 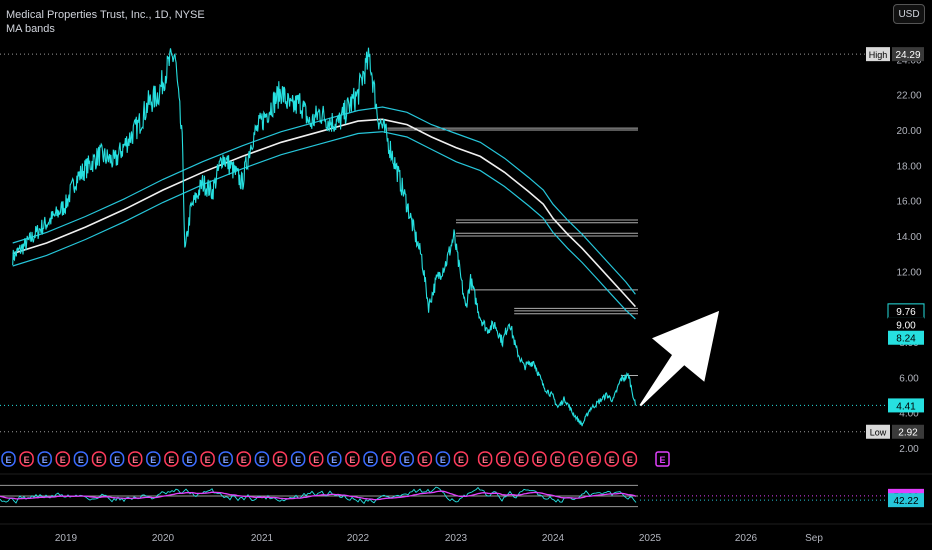 I want to click on earnings-marker-31: E, so click(x=575, y=459).